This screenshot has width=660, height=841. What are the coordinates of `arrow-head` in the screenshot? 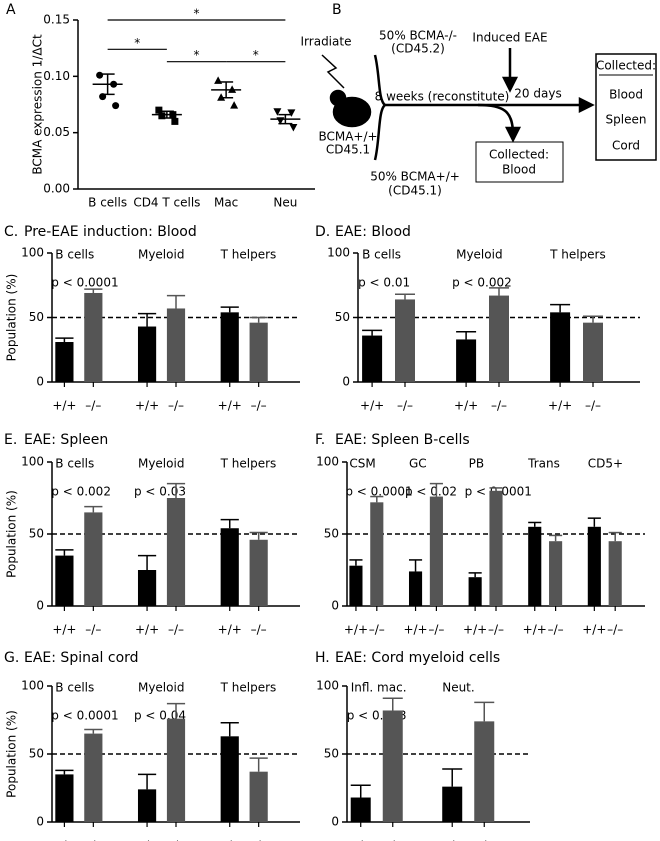 It's located at (510, 84).